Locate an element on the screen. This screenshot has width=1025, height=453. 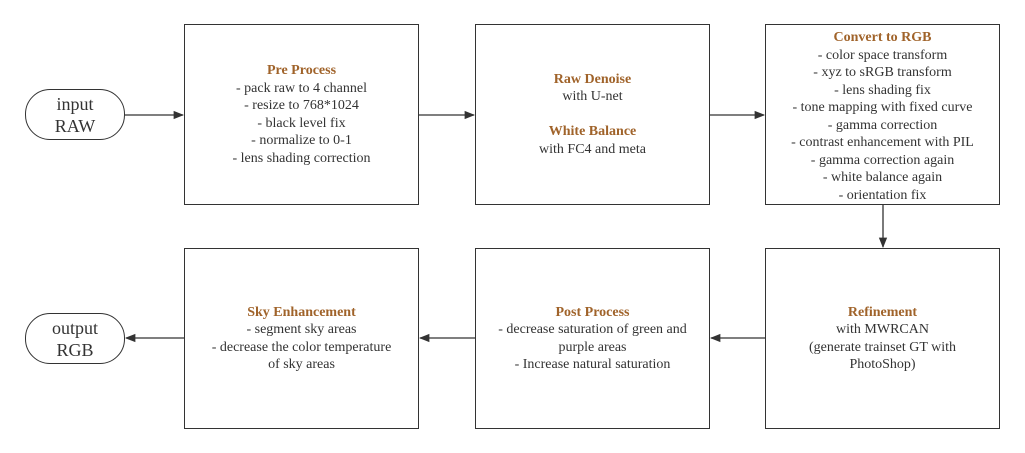
output-terminal-line1: output is located at coordinates (74, 327).